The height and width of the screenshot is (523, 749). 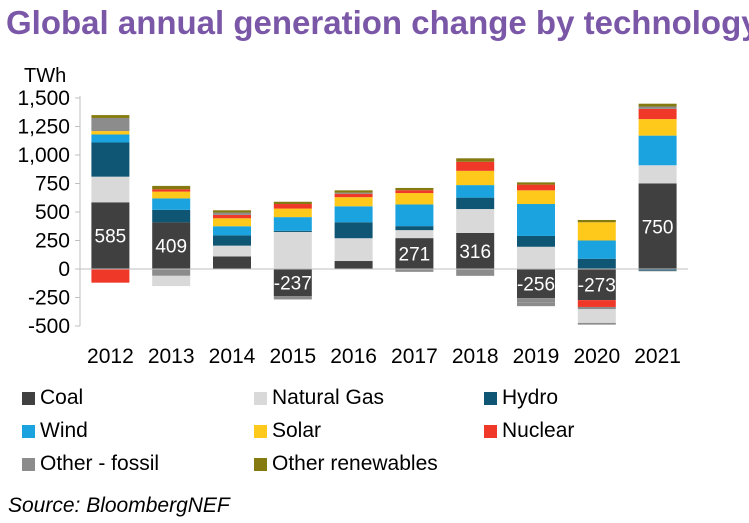 I want to click on bar-segment-2021-hydro, so click(x=657, y=270).